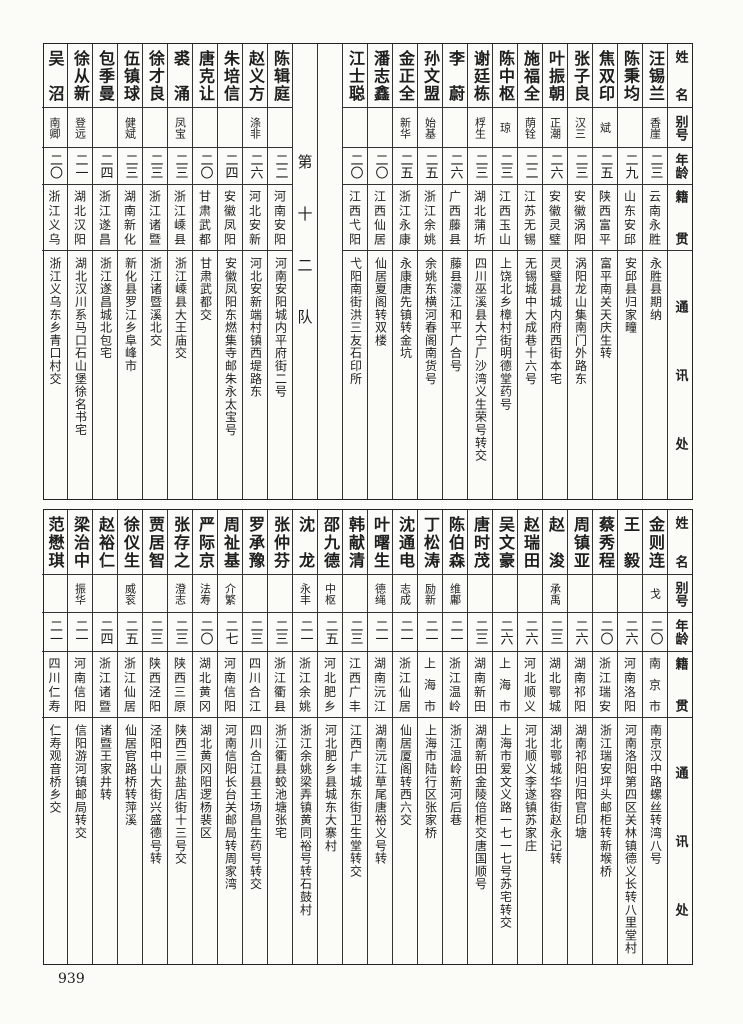  What do you see at coordinates (604, 217) in the screenshot?
I see `origin: 陕西富平` at bounding box center [604, 217].